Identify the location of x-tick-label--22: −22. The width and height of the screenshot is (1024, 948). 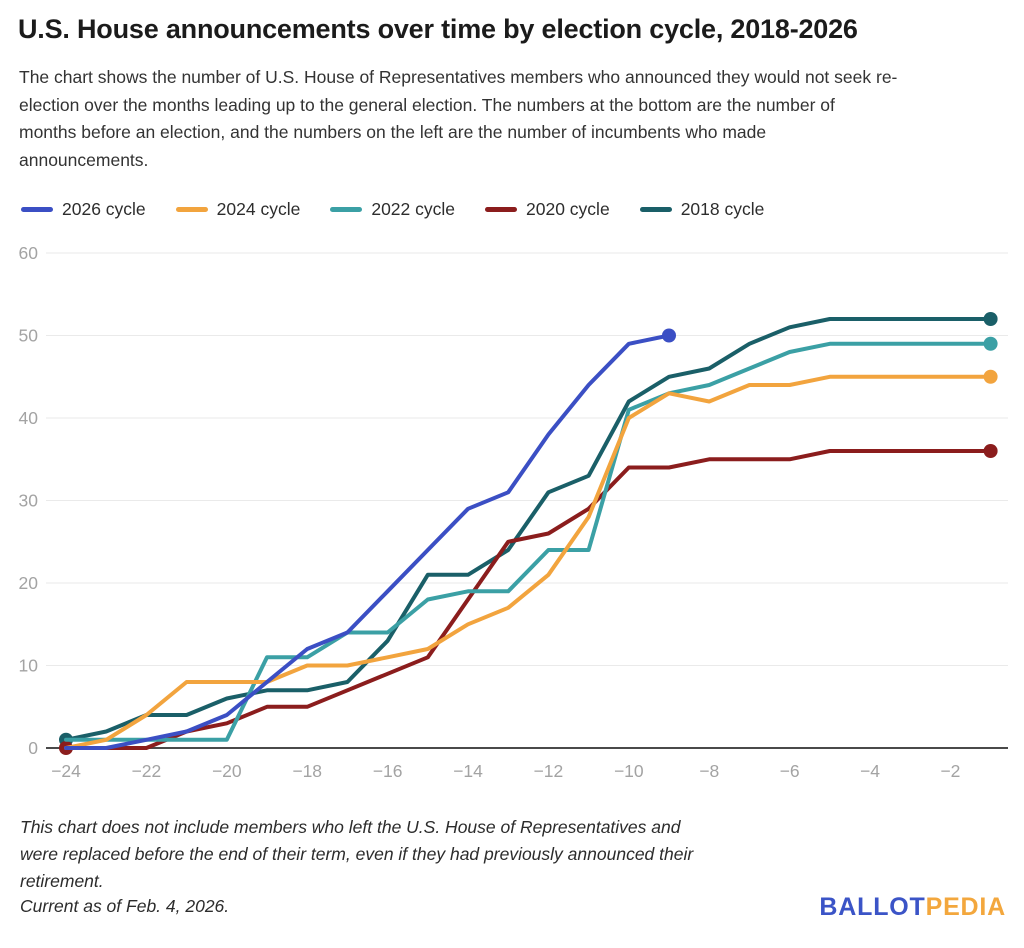
(147, 771).